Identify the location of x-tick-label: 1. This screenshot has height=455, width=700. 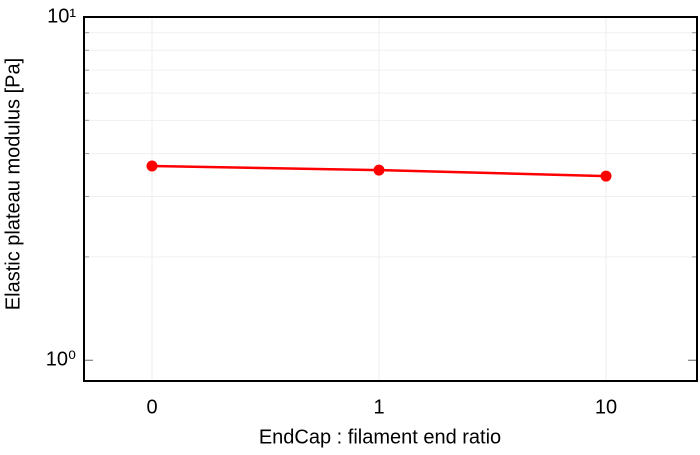
(378, 407).